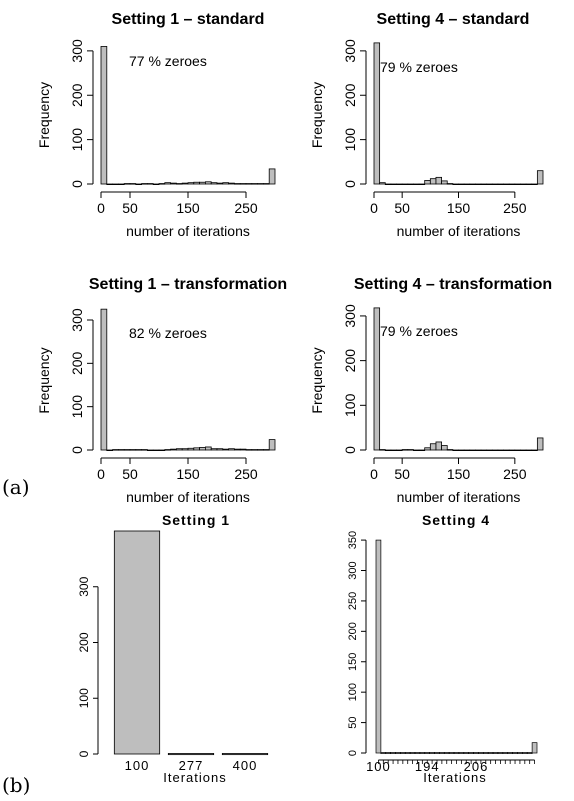 The width and height of the screenshot is (574, 801). I want to click on y-tick-label: 250, so click(353, 601).